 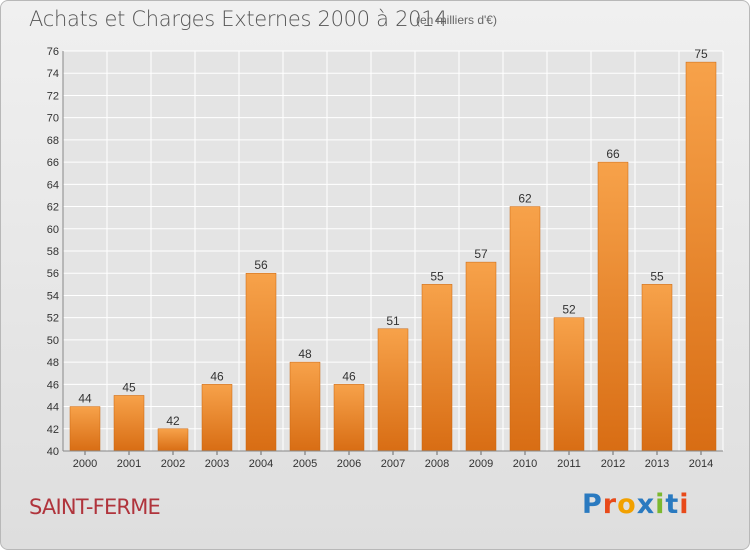 I want to click on y-tick-label: 56, so click(x=53, y=274).